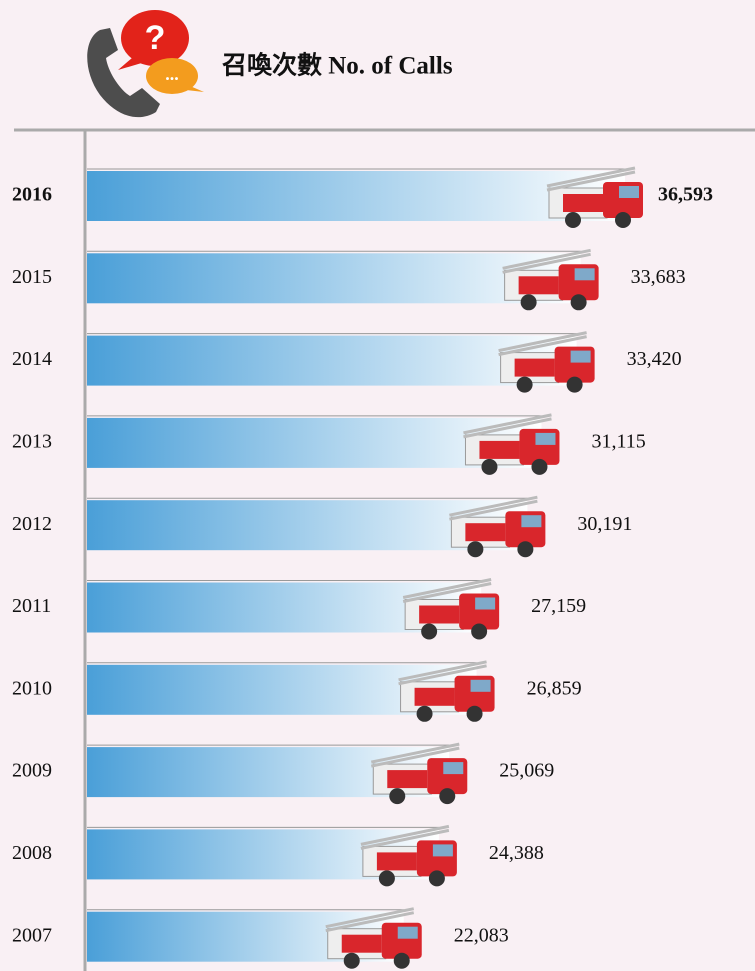  Describe the element at coordinates (526, 771) in the screenshot. I see `value-label: 25,069` at that location.